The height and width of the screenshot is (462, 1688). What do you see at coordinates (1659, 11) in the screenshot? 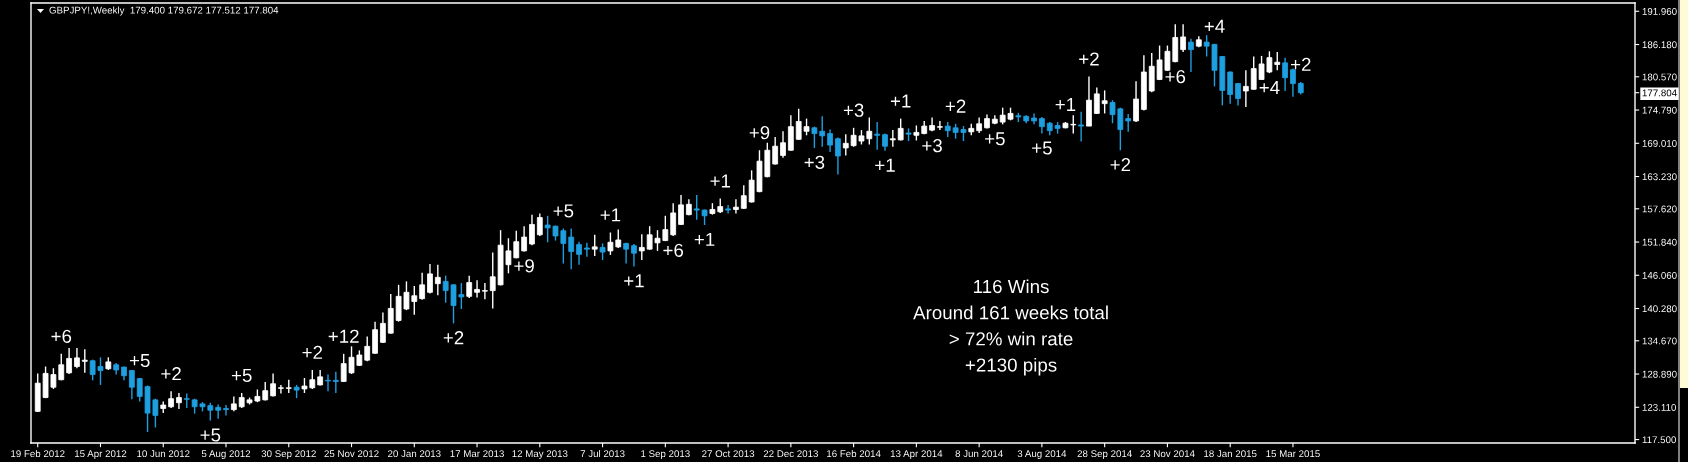
I see `y-tick-label: 191.960` at bounding box center [1659, 11].